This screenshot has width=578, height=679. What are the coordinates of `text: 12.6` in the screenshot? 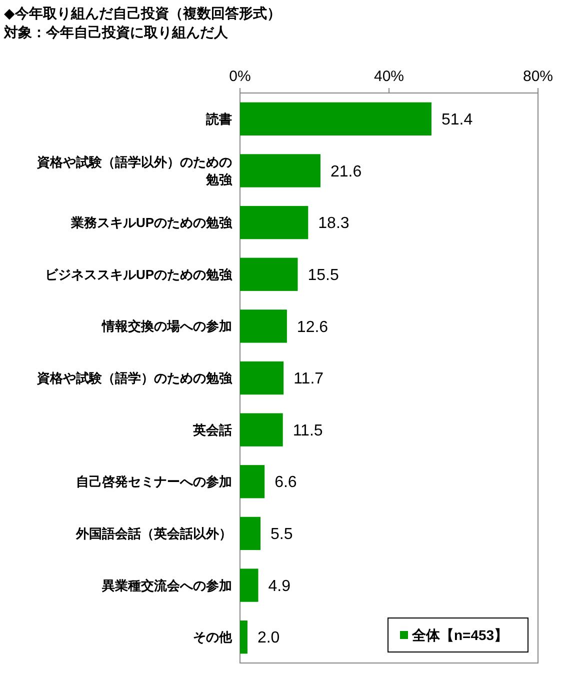 It's located at (312, 327).